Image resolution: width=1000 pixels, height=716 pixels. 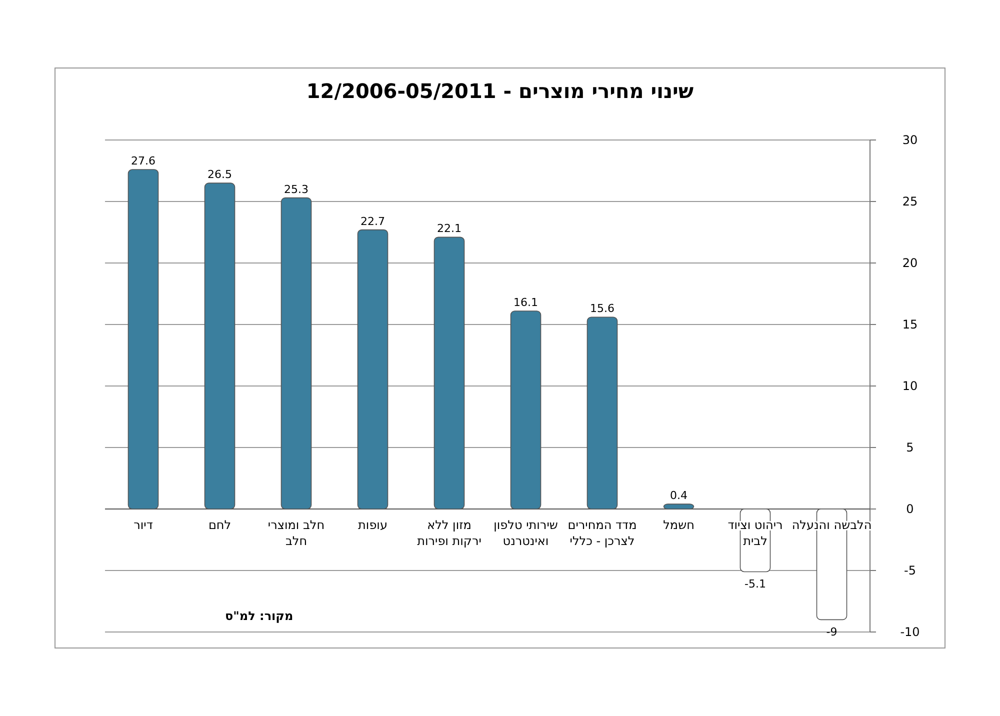 What do you see at coordinates (296, 189) in the screenshot?
I see `data-label: 25.3` at bounding box center [296, 189].